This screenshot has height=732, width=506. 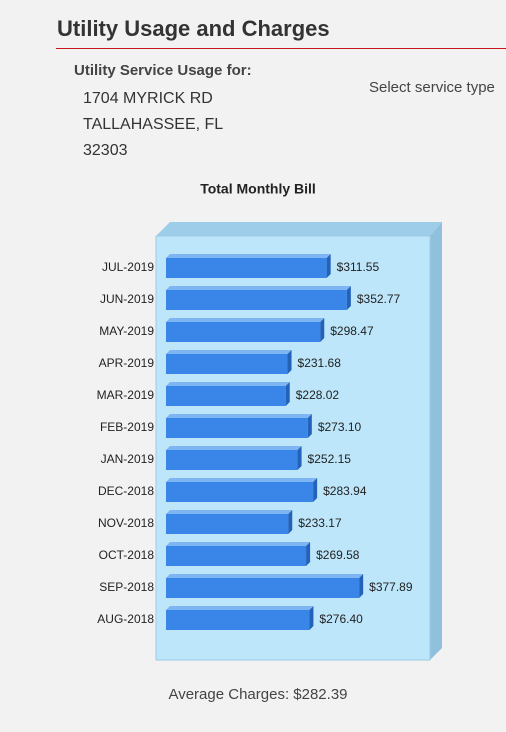 What do you see at coordinates (125, 619) in the screenshot?
I see `category-label: AUG-2018` at bounding box center [125, 619].